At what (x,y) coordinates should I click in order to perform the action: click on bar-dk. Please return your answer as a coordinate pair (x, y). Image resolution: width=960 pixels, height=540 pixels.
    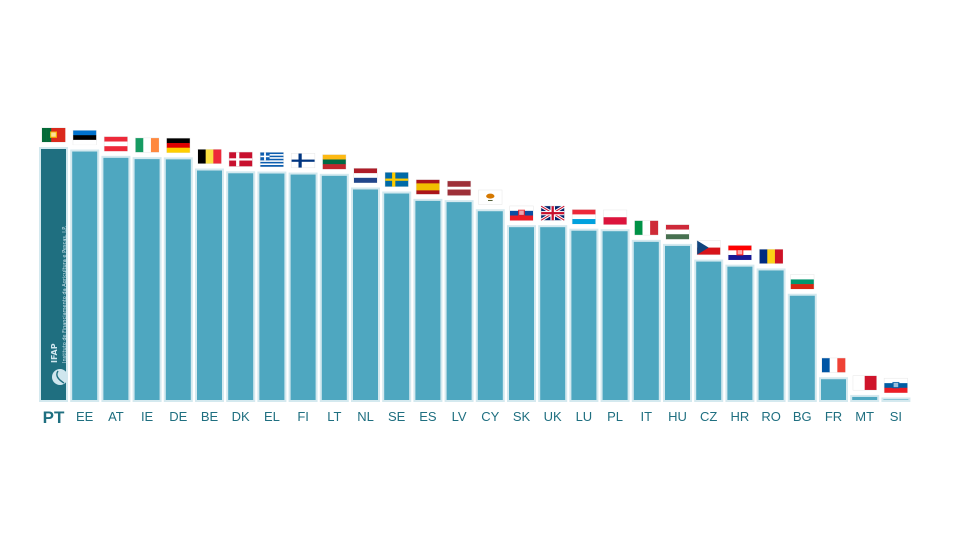
    Looking at the image, I should click on (241, 286).